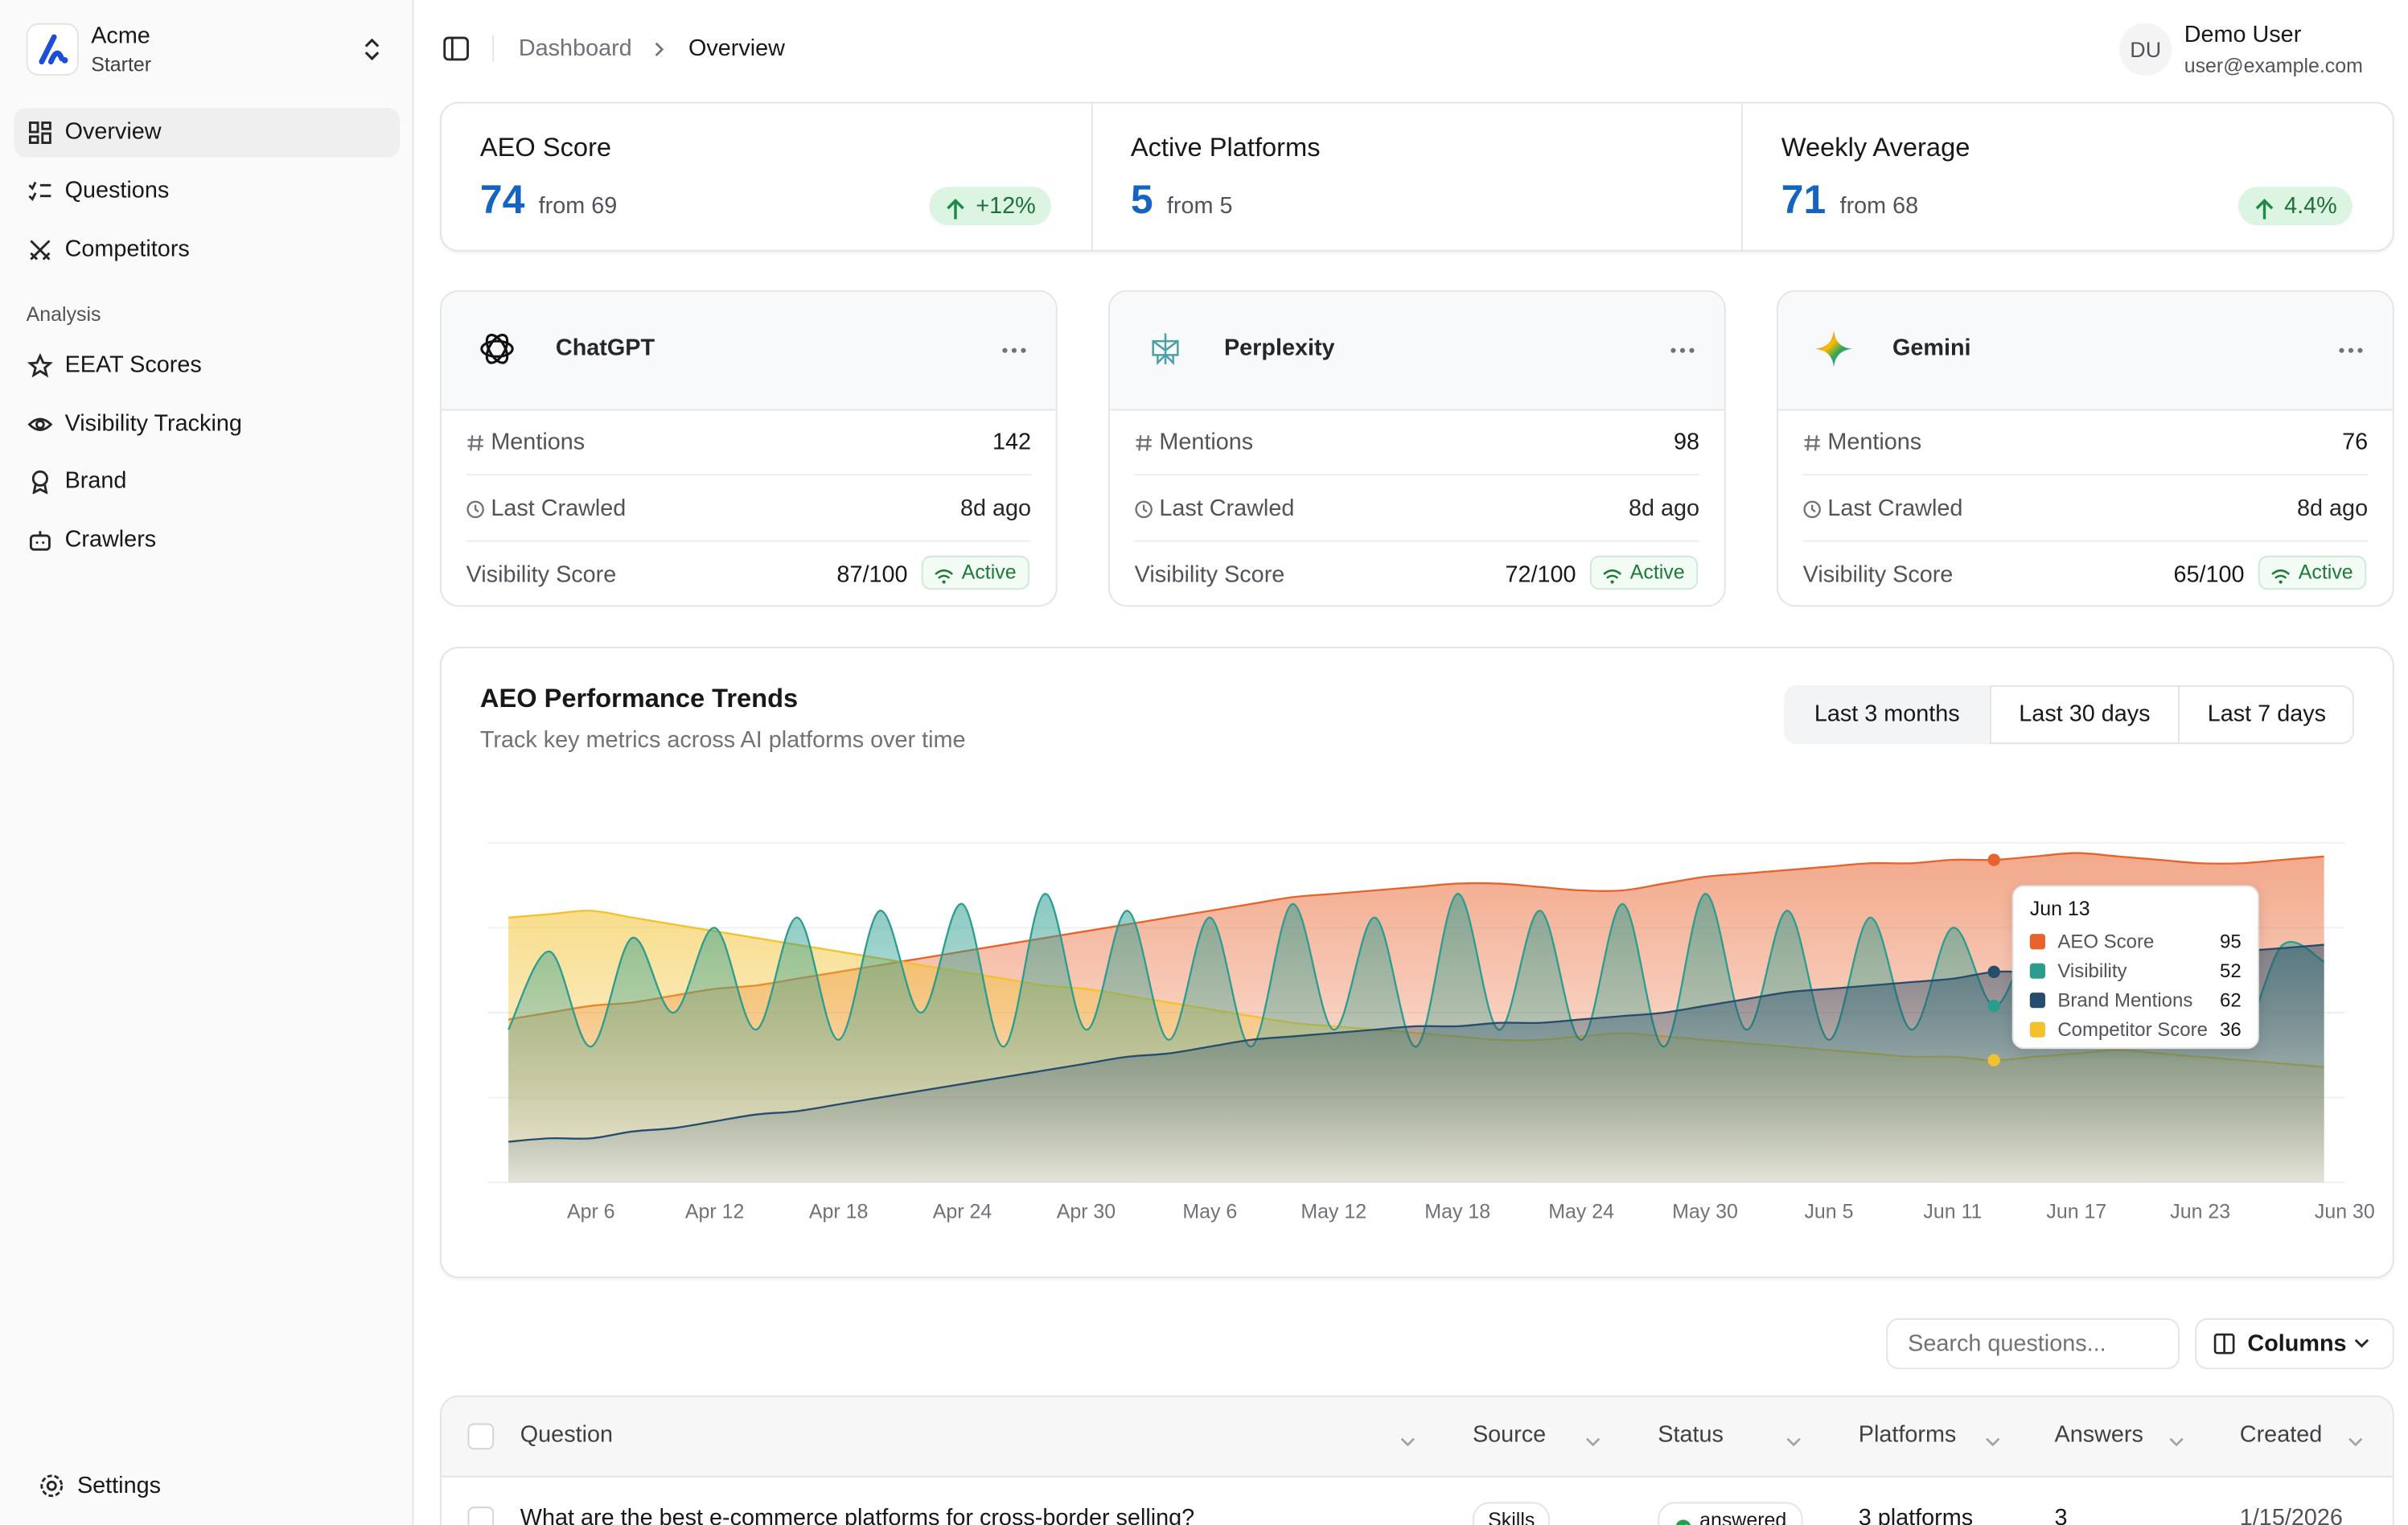 The image size is (2408, 1525). I want to click on stat-label: Weekly Average, so click(1875, 147).